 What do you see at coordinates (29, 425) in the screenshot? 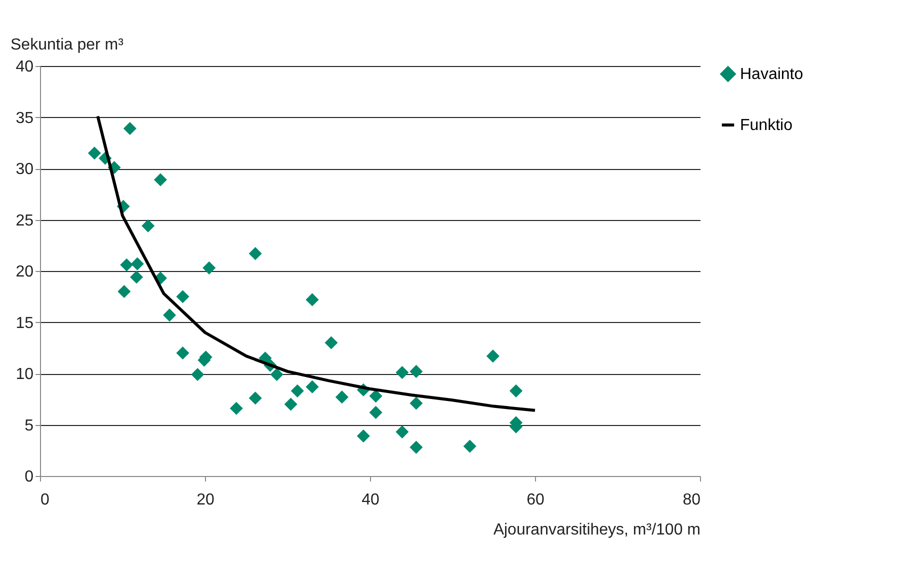
I see `y-tick-label: 5` at bounding box center [29, 425].